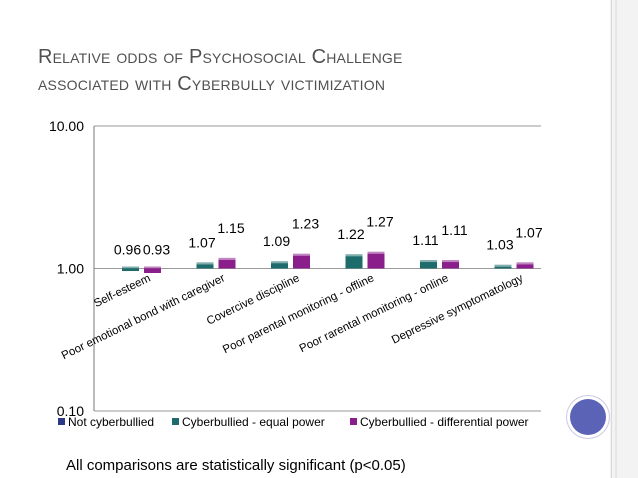  I want to click on category-label: Self-esteem, so click(122, 291).